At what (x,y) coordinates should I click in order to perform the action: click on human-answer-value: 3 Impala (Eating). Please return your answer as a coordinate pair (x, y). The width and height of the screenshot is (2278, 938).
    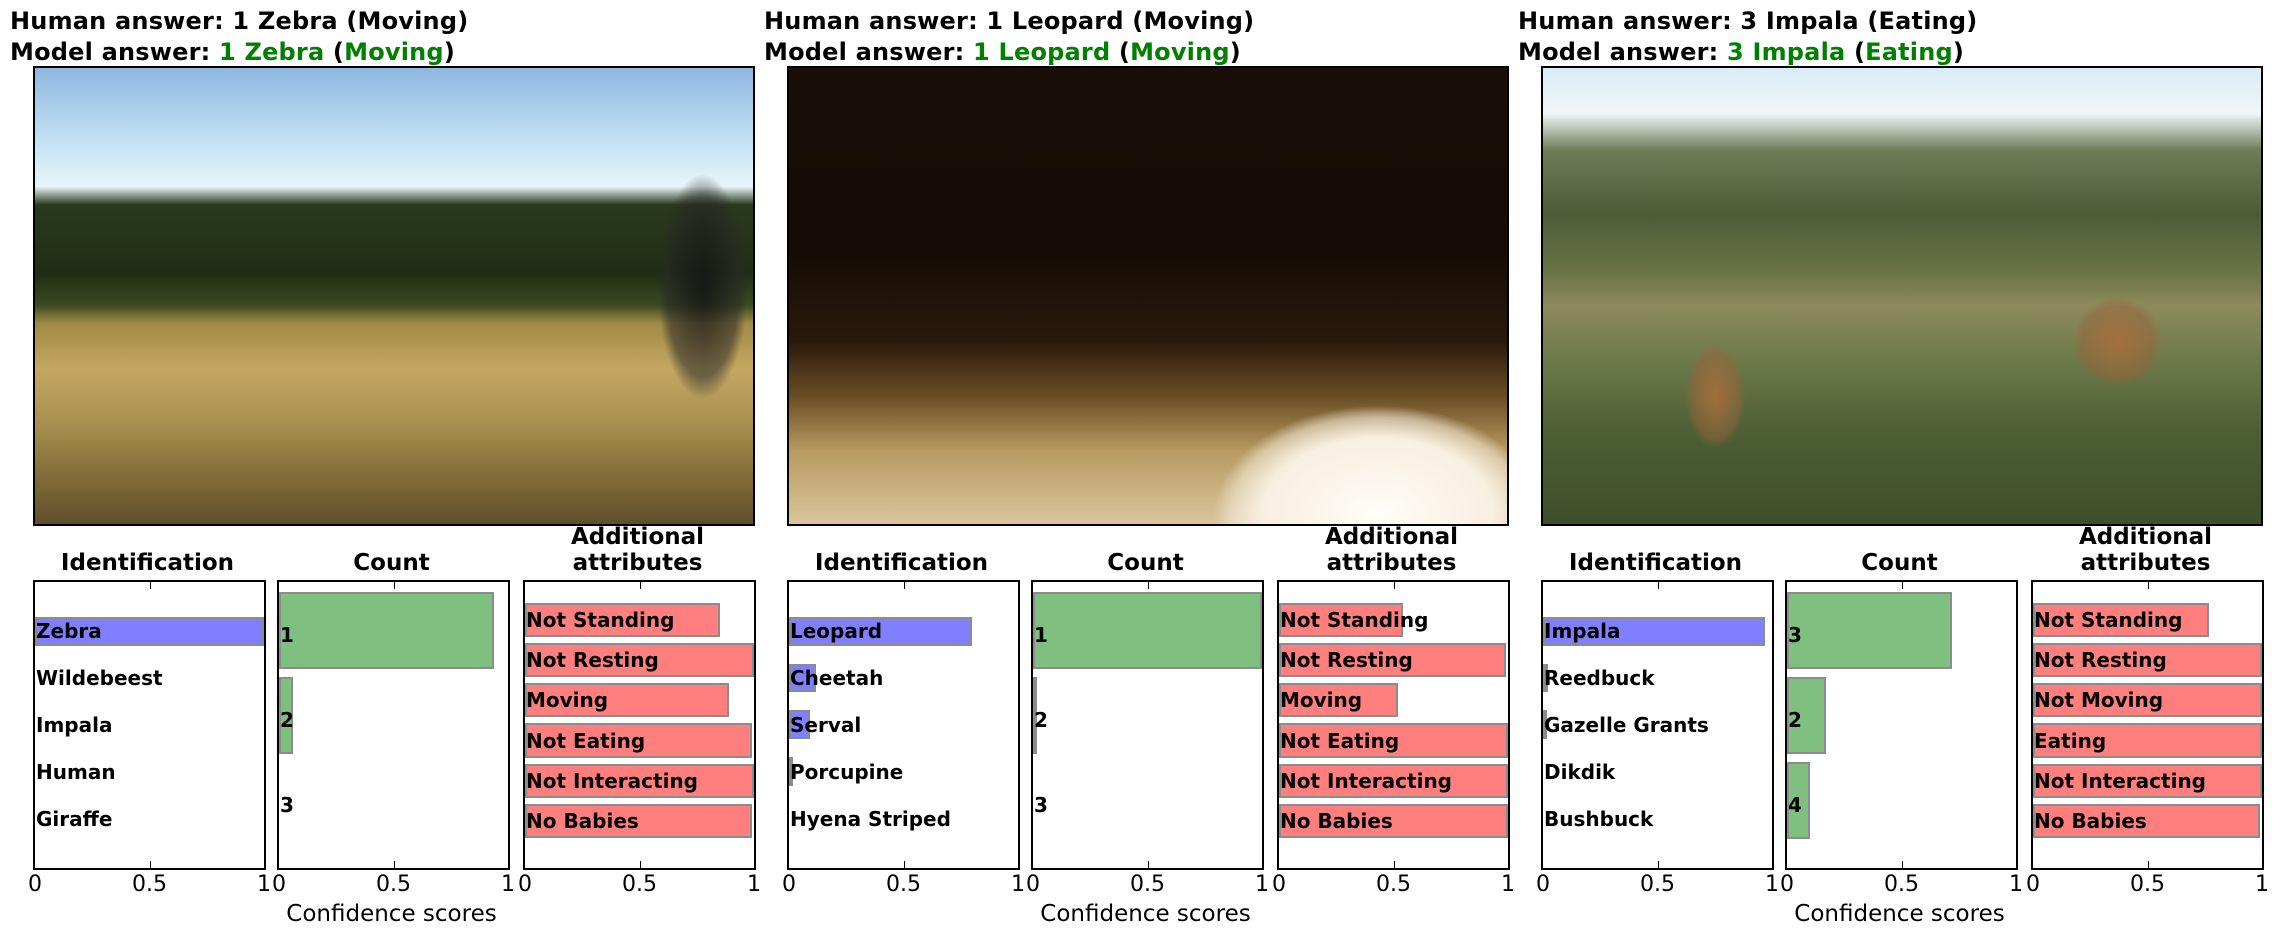
    Looking at the image, I should click on (1859, 21).